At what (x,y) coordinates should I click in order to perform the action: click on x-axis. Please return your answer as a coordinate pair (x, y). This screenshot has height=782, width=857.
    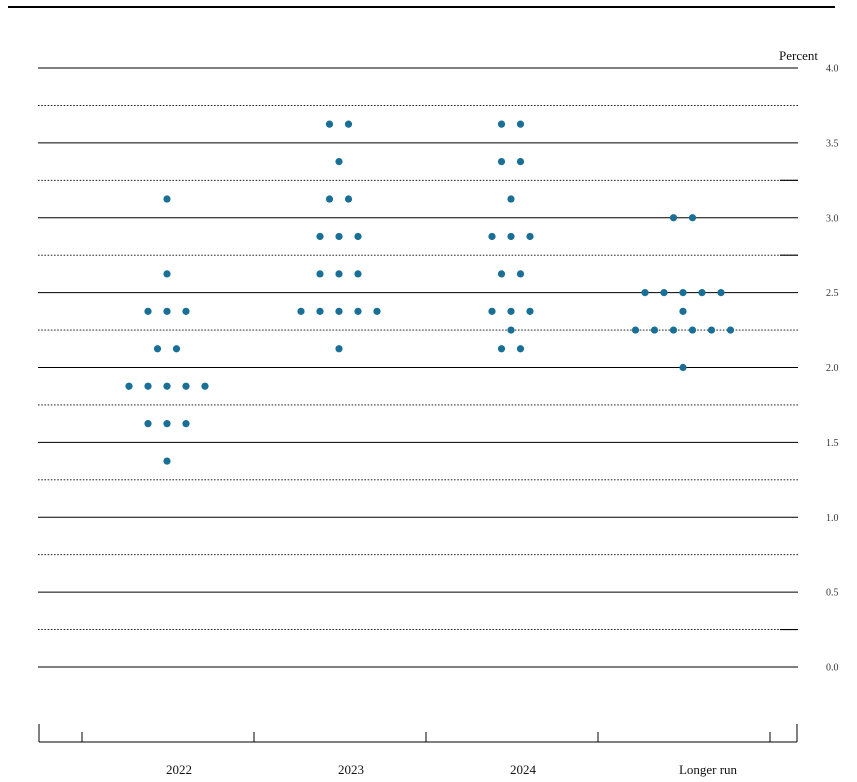
    Looking at the image, I should click on (418, 733).